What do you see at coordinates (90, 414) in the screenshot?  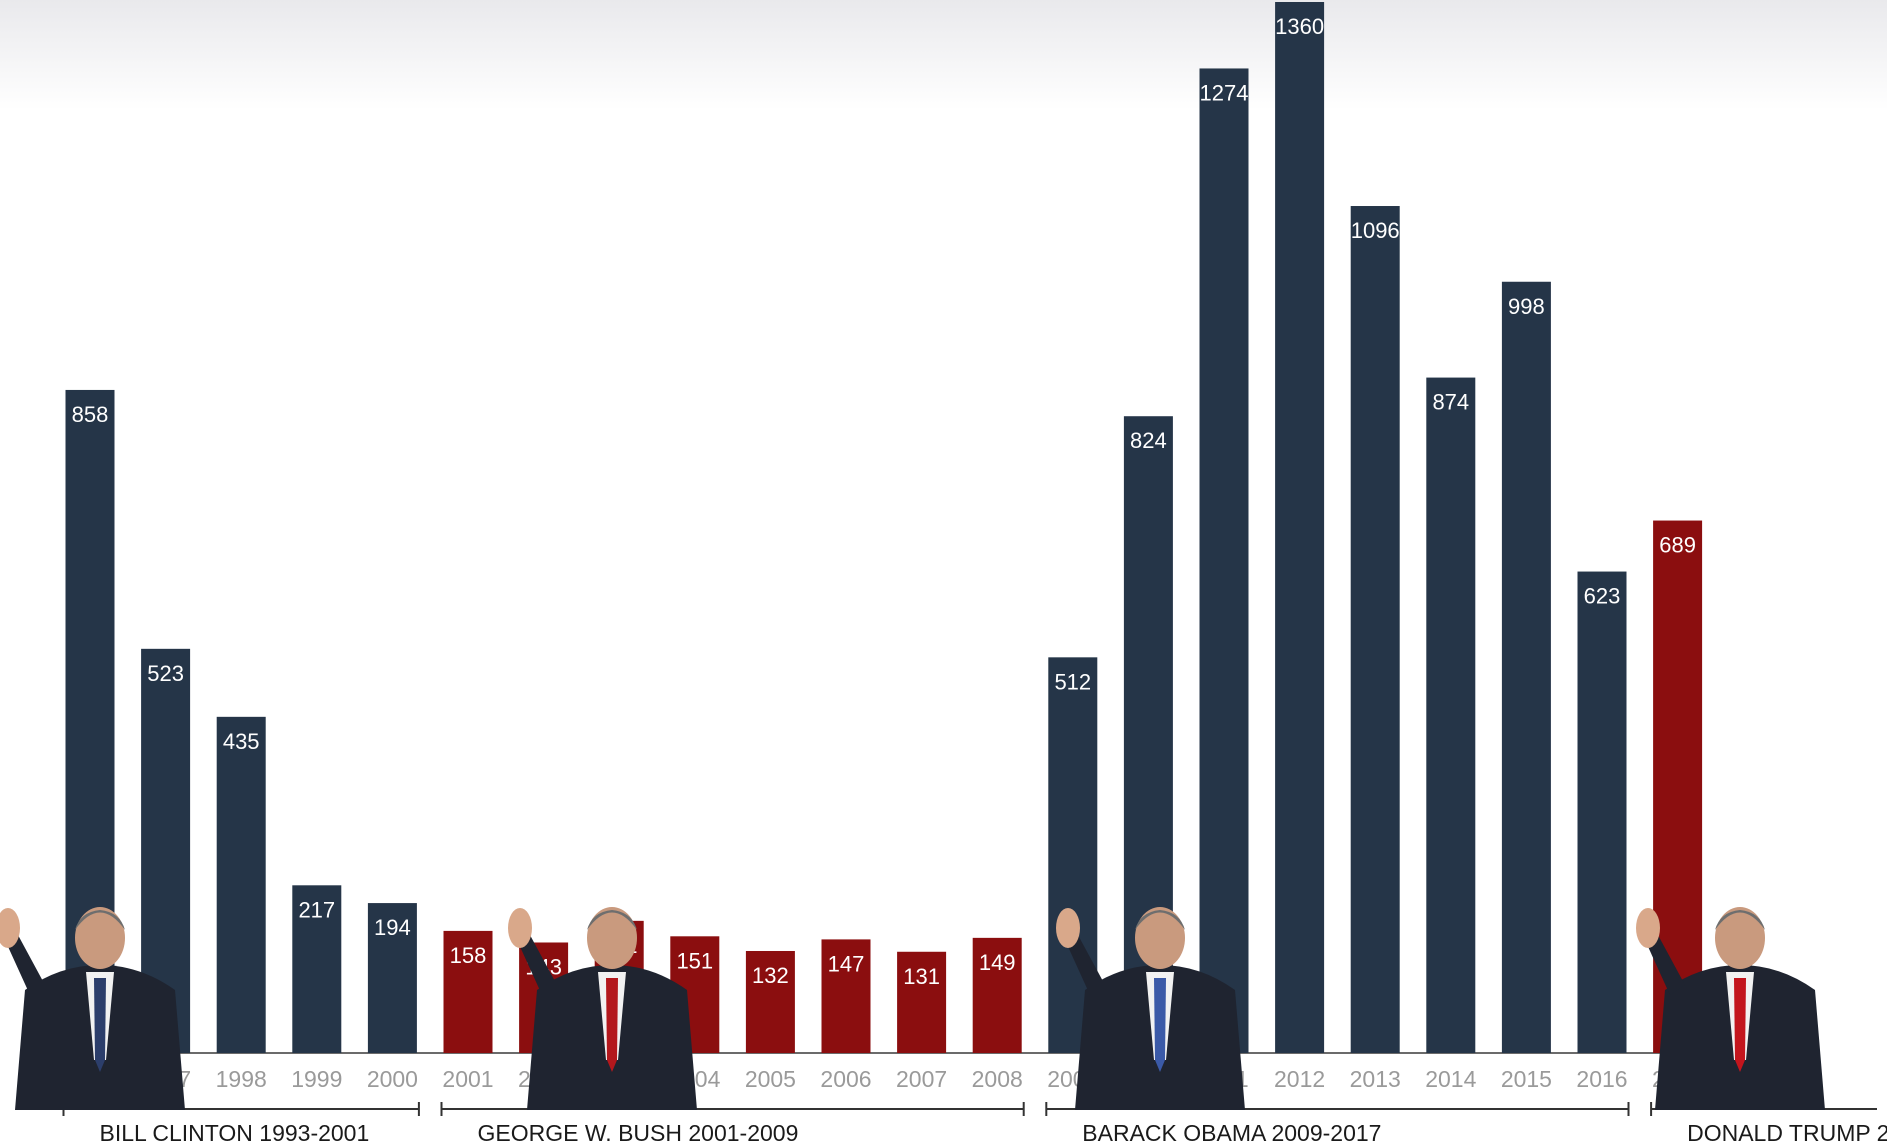 I see `data-label: 858` at bounding box center [90, 414].